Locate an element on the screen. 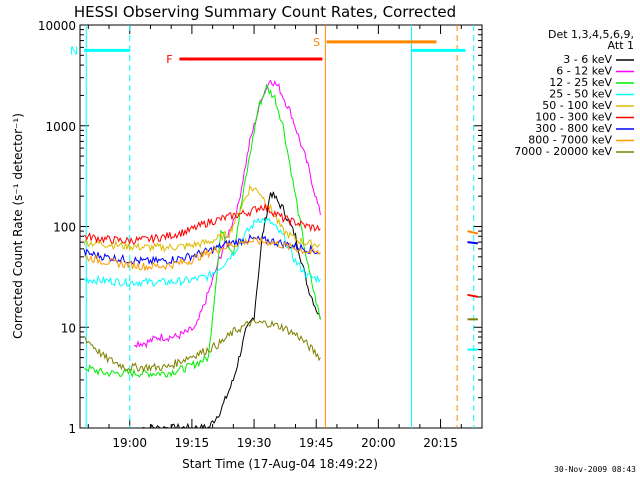 This screenshot has width=640, height=480. legend-label: 800 - 7000 keV is located at coordinates (570, 140).